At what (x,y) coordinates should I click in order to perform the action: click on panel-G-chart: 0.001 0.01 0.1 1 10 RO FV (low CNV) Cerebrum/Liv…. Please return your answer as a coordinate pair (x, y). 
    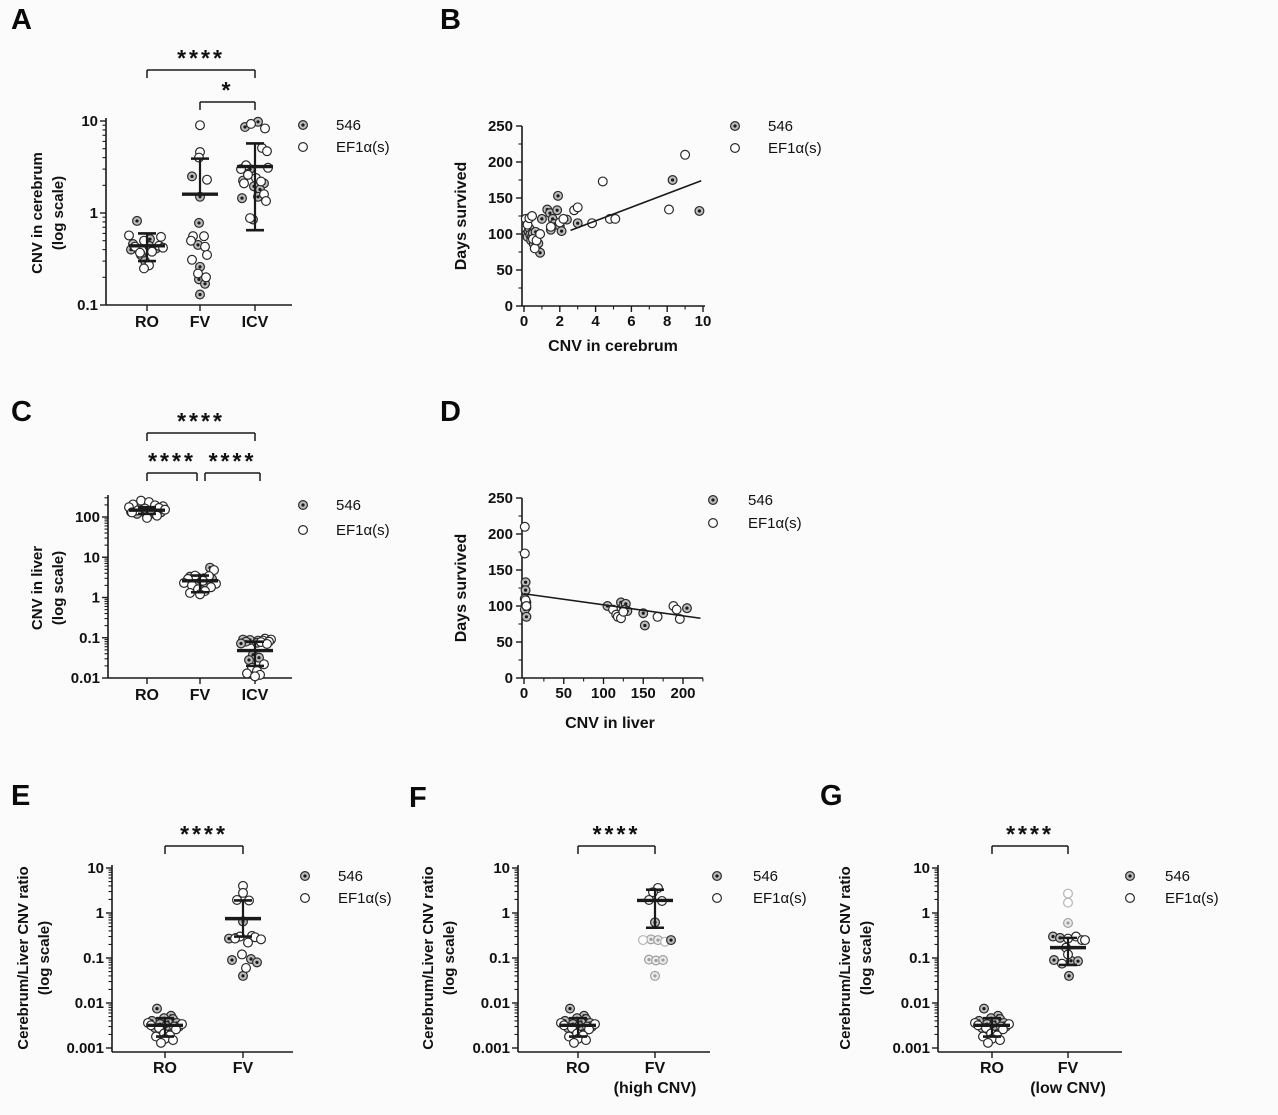
    Looking at the image, I should click on (1028, 959).